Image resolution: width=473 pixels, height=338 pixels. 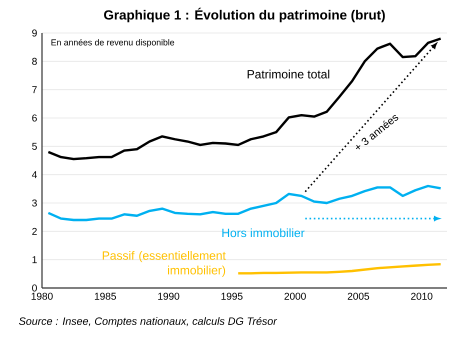 I want to click on y-tick-label: 4, so click(x=34, y=174).